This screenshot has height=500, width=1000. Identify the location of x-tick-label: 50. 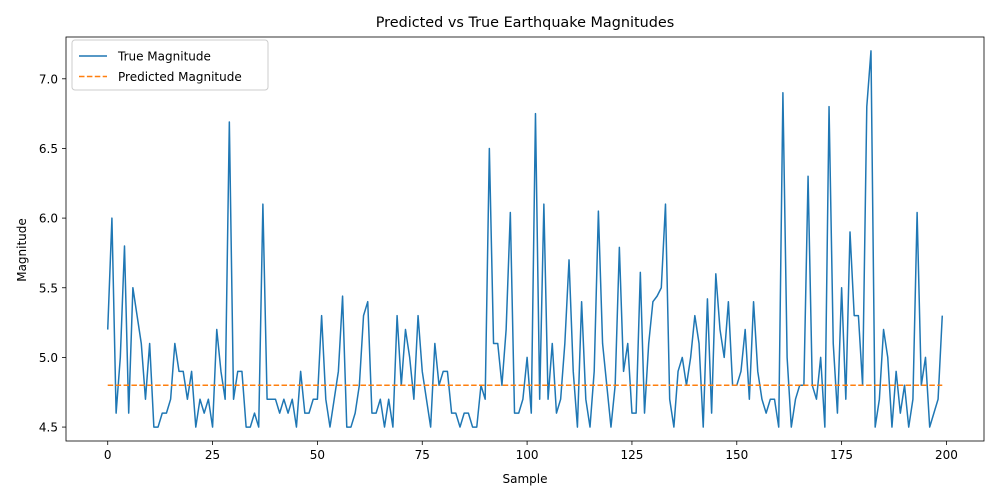
(317, 455).